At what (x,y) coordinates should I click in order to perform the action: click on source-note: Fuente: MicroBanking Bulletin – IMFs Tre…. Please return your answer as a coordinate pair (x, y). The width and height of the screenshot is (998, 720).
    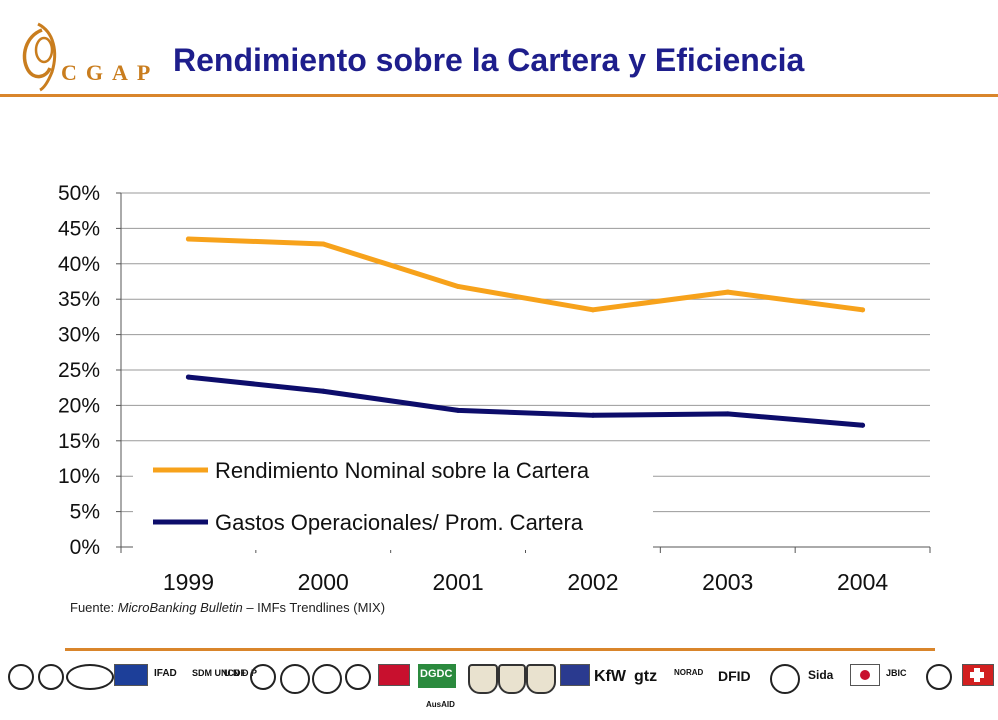
    Looking at the image, I should click on (227, 607).